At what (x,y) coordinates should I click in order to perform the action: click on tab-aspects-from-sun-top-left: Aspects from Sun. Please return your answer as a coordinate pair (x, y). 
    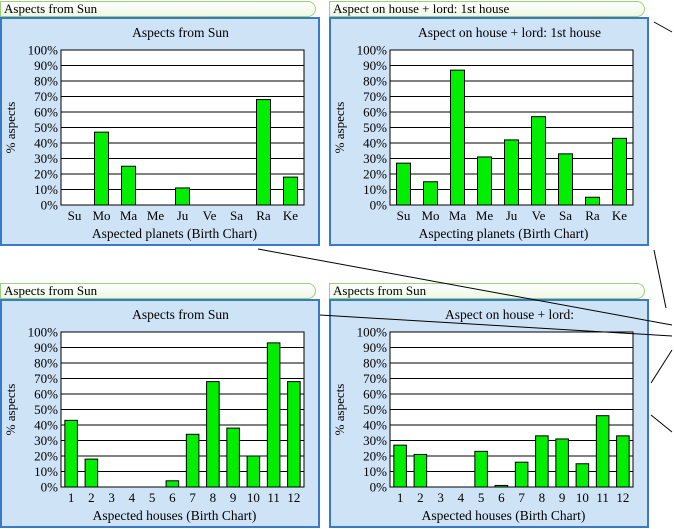
    Looking at the image, I should click on (158, 9).